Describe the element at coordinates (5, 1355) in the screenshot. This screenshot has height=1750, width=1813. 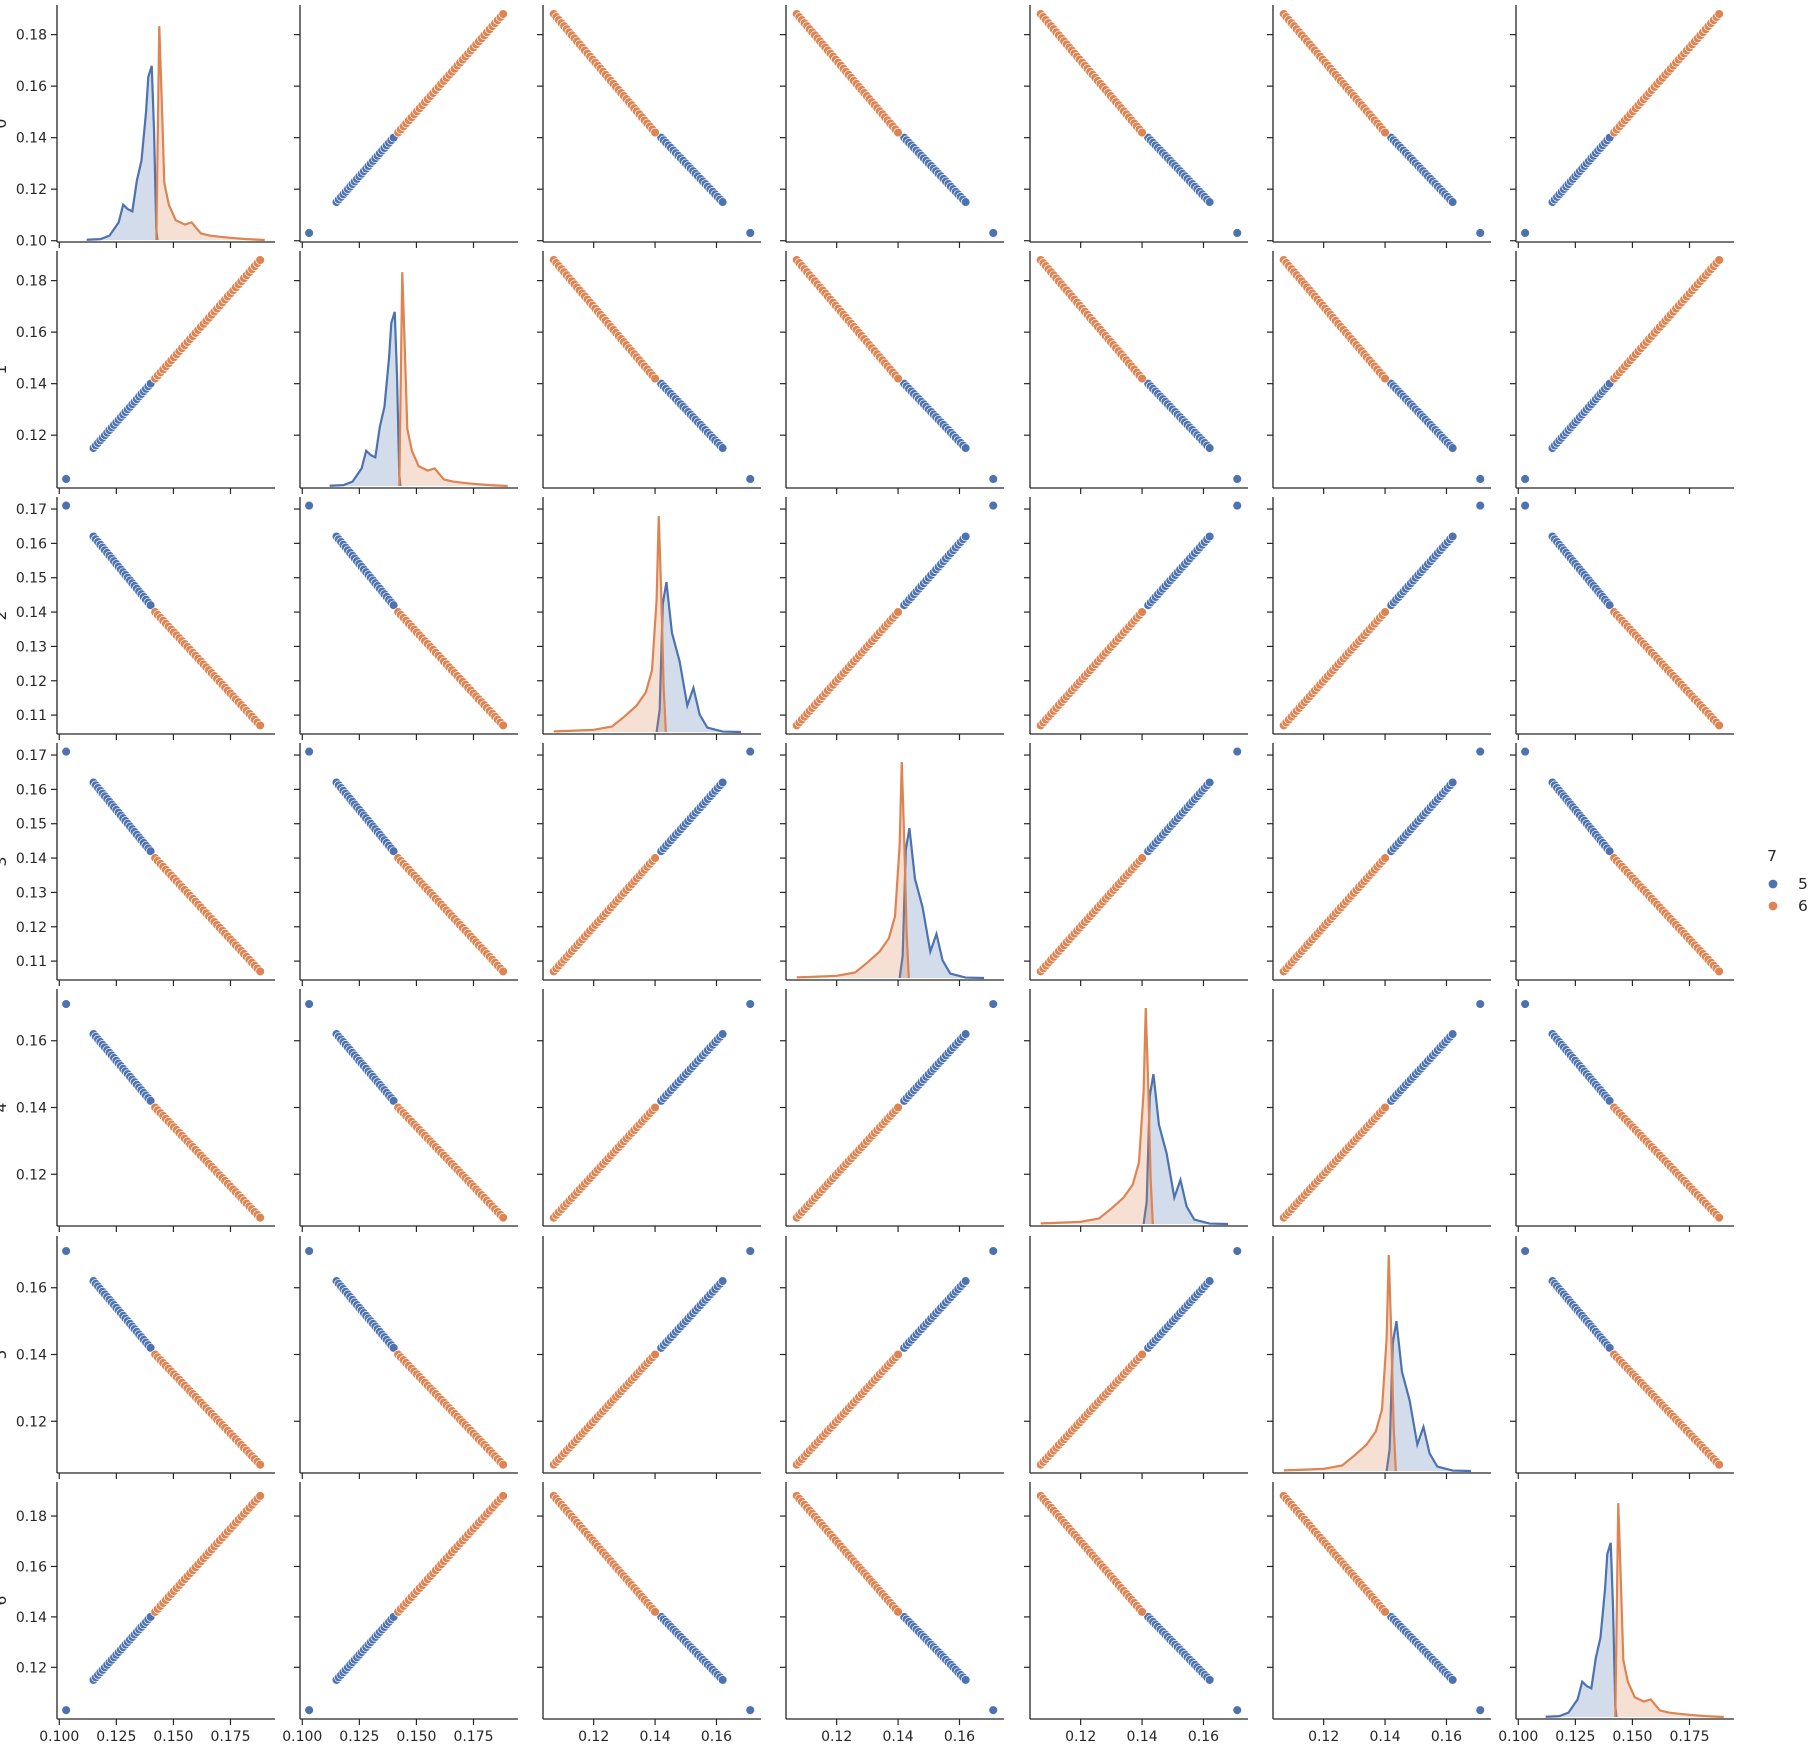
I see `y-axis-label: 5` at that location.